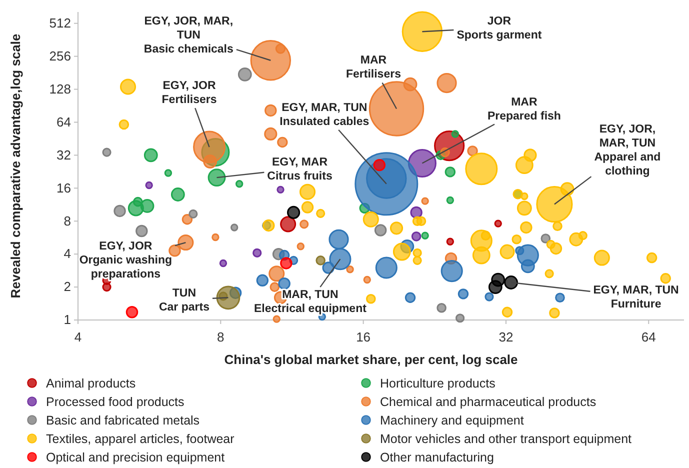 The width and height of the screenshot is (689, 468). Describe the element at coordinates (325, 115) in the screenshot. I see `annotation: EGY, MAR, TUN Insulated cables` at that location.